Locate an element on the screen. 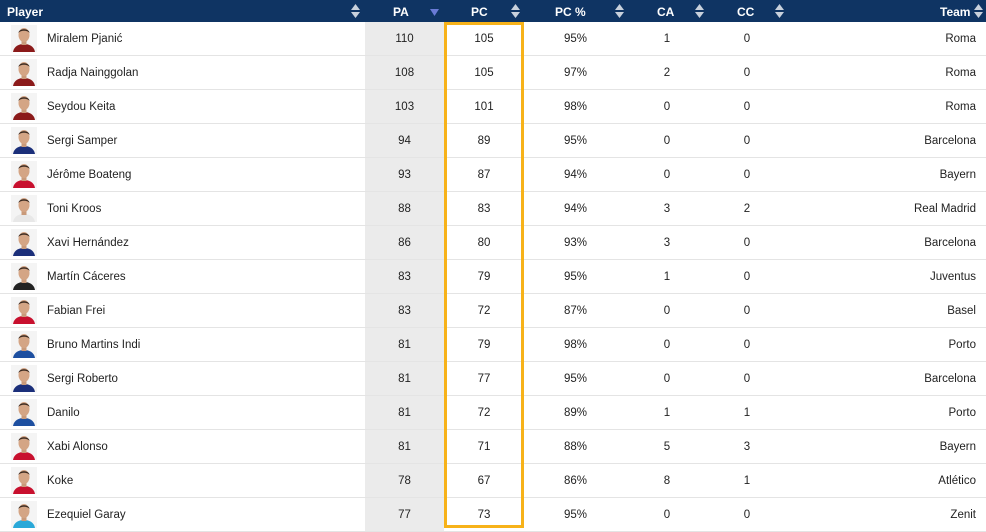 The image size is (986, 532). pc-value: 101 is located at coordinates (484, 107).